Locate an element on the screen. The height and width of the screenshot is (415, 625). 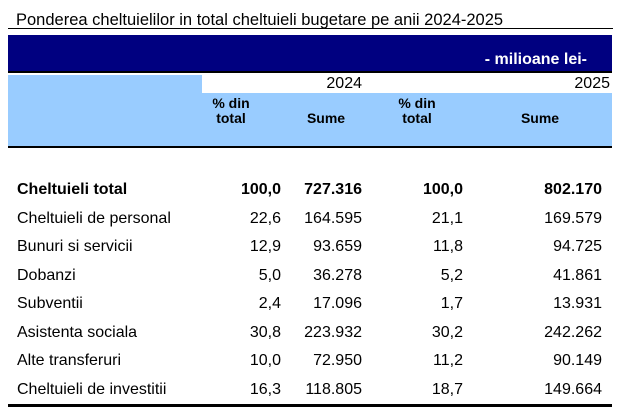
sume-2025-value: 802.170 is located at coordinates (573, 190).